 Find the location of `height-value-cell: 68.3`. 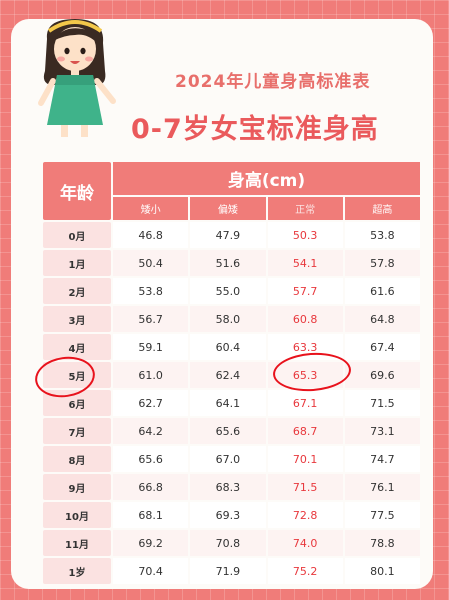

height-value-cell: 68.3 is located at coordinates (228, 487).